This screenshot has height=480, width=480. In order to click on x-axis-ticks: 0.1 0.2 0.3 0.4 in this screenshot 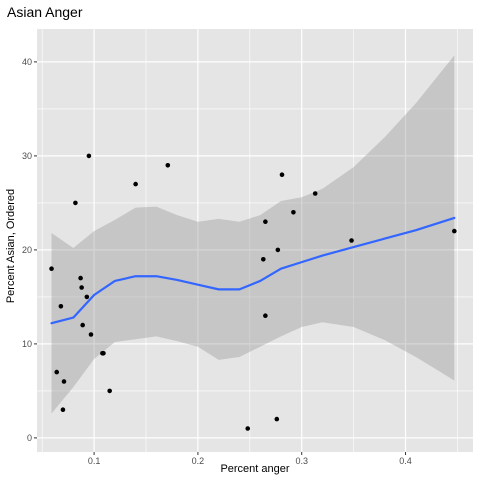, I will do `click(250, 459)`.